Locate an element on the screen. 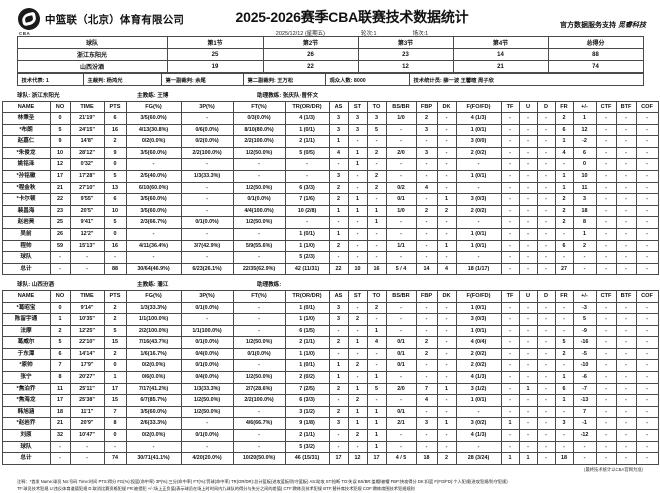 This screenshot has width=660, height=493. stat-cell-bs-br: 1/1 is located at coordinates (401, 246).